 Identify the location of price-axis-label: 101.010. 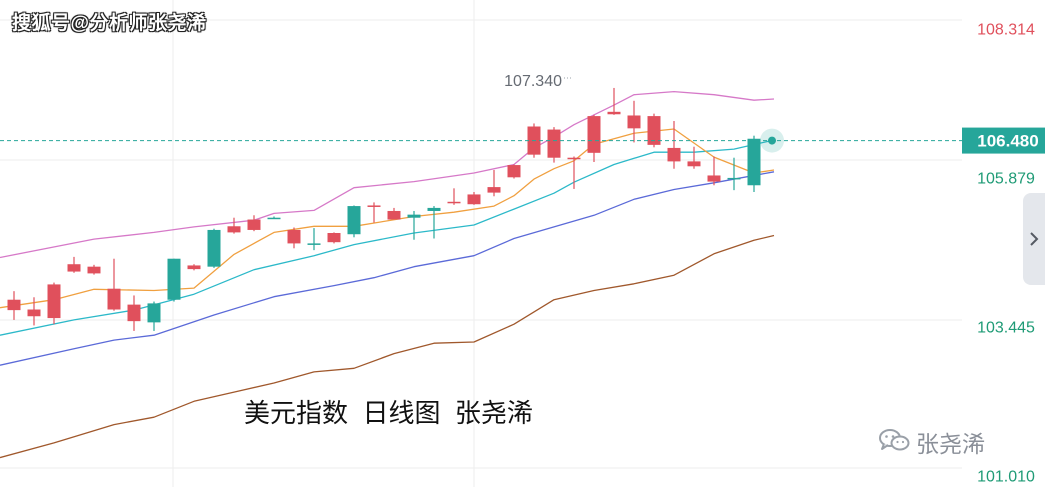
(1006, 476).